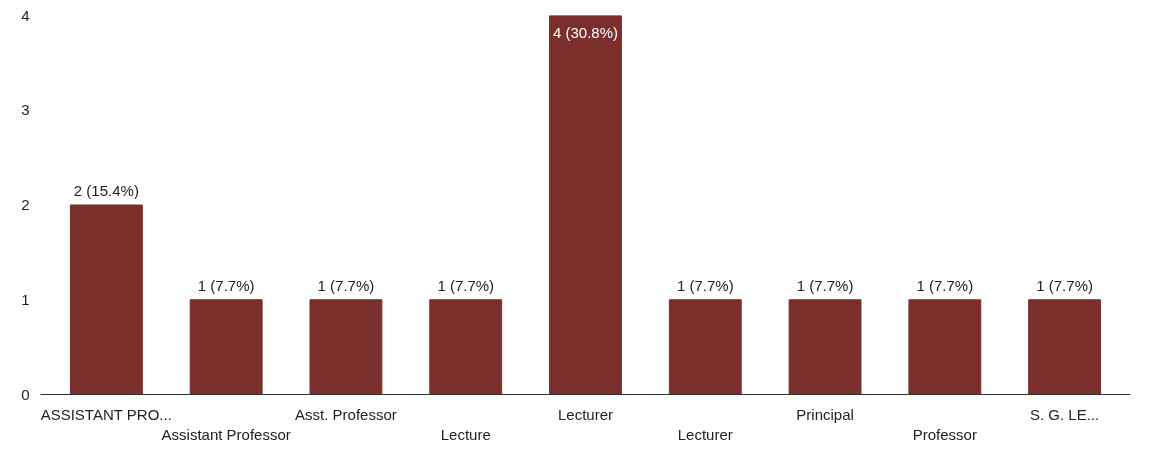 This screenshot has width=1159, height=452. Describe the element at coordinates (25, 15) in the screenshot. I see `y-tick-label: 4` at that location.